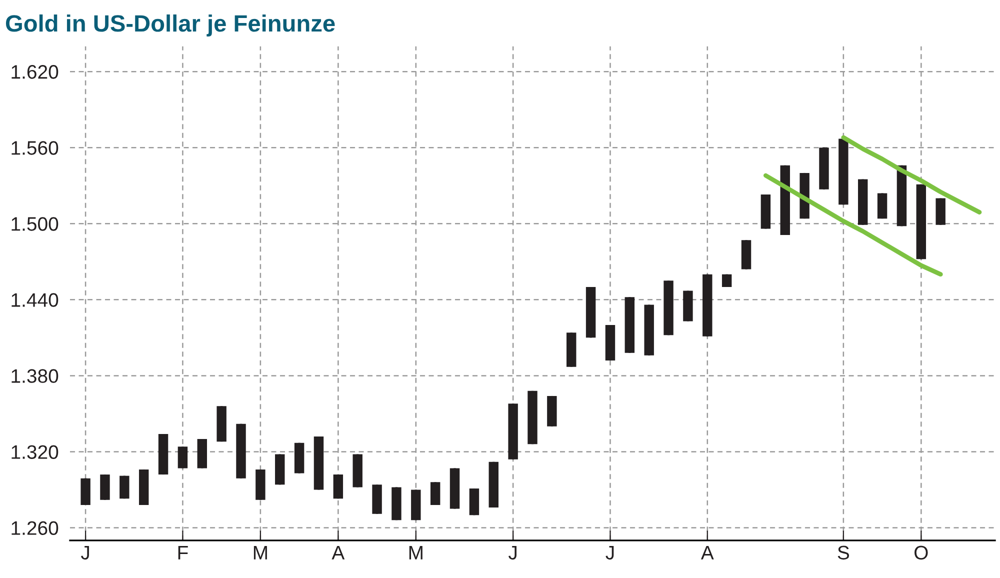 The image size is (1000, 578). I want to click on y-tick-label: 1.620, so click(35, 72).